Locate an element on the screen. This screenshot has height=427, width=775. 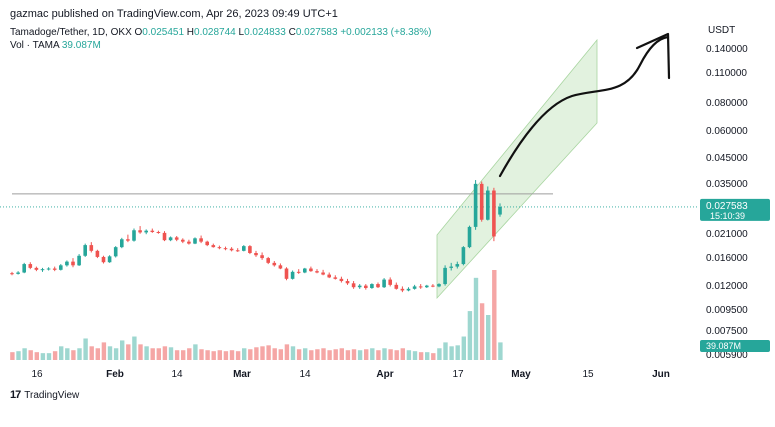
legend-value: 0.028744 is located at coordinates (216, 32).